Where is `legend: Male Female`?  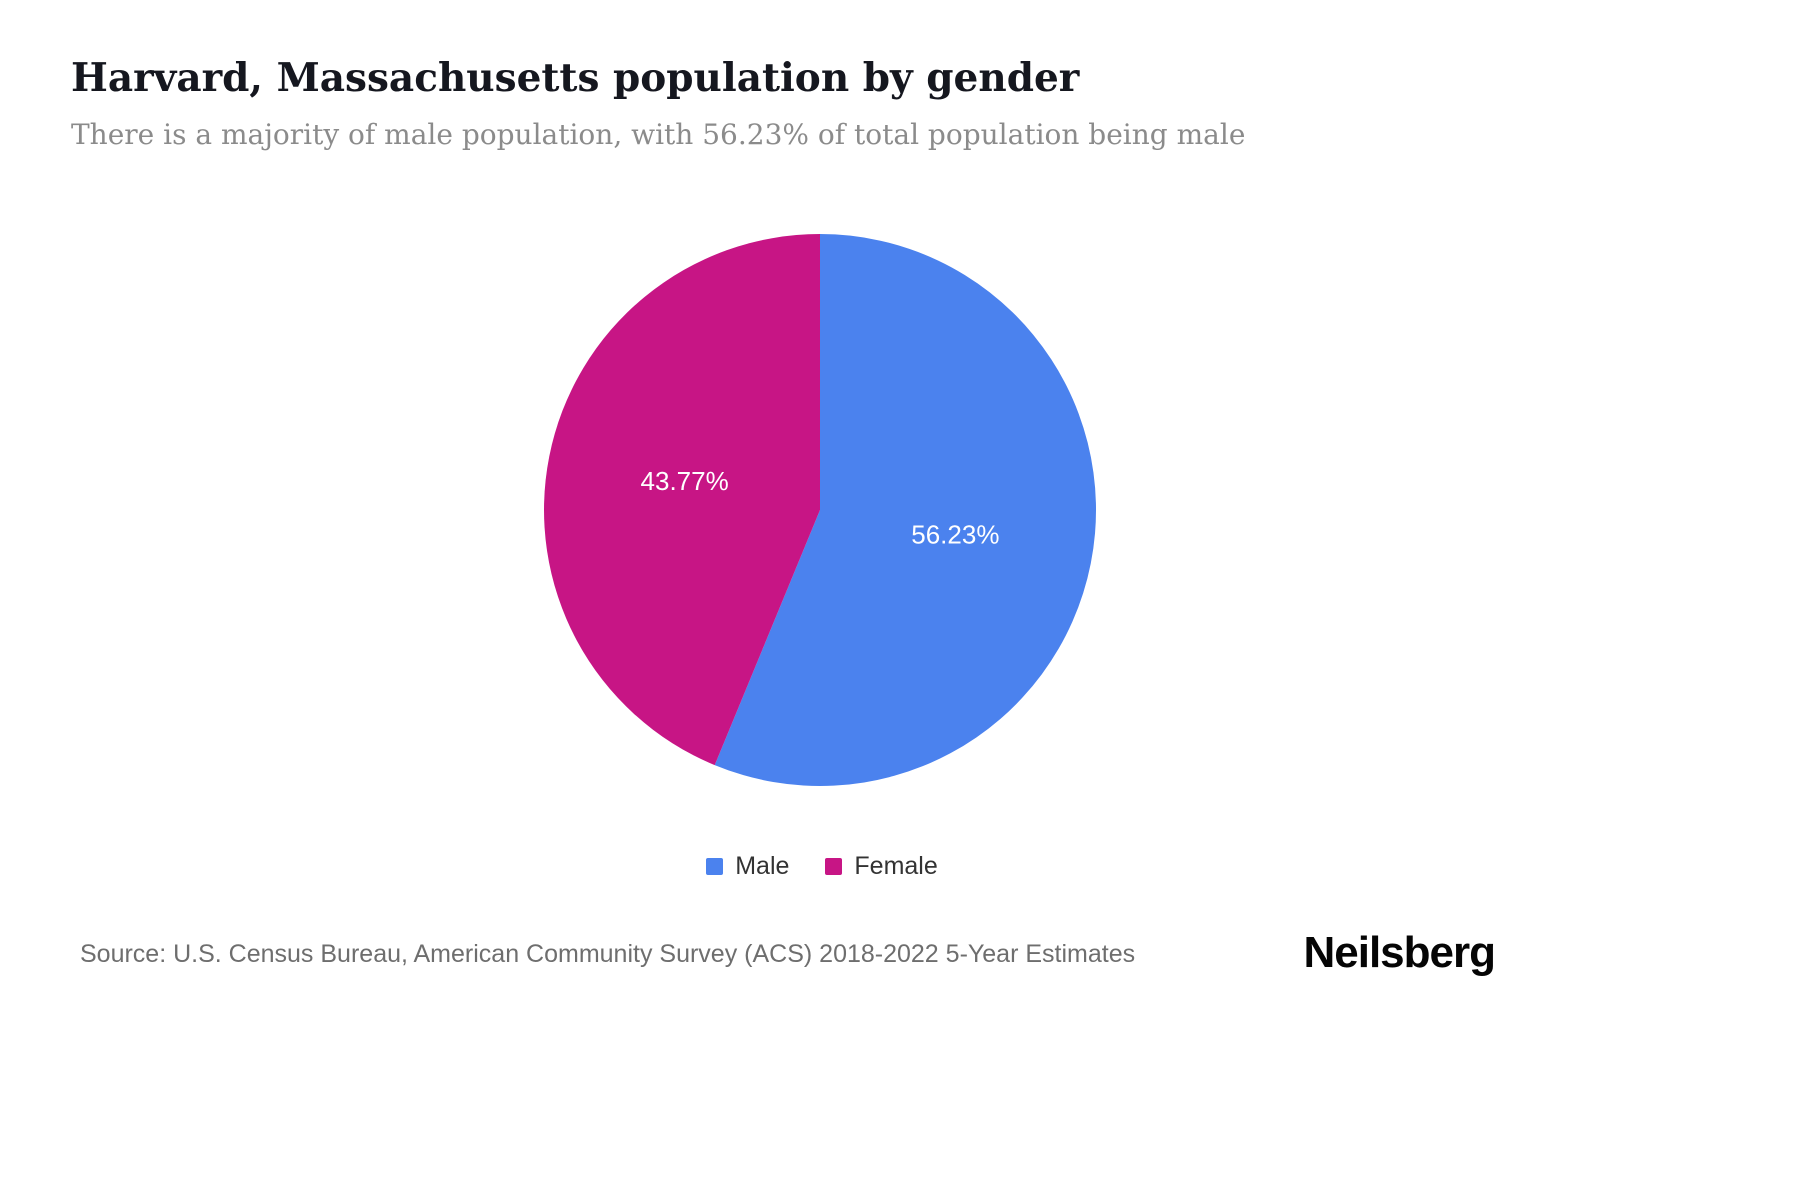 legend: Male Female is located at coordinates (822, 866).